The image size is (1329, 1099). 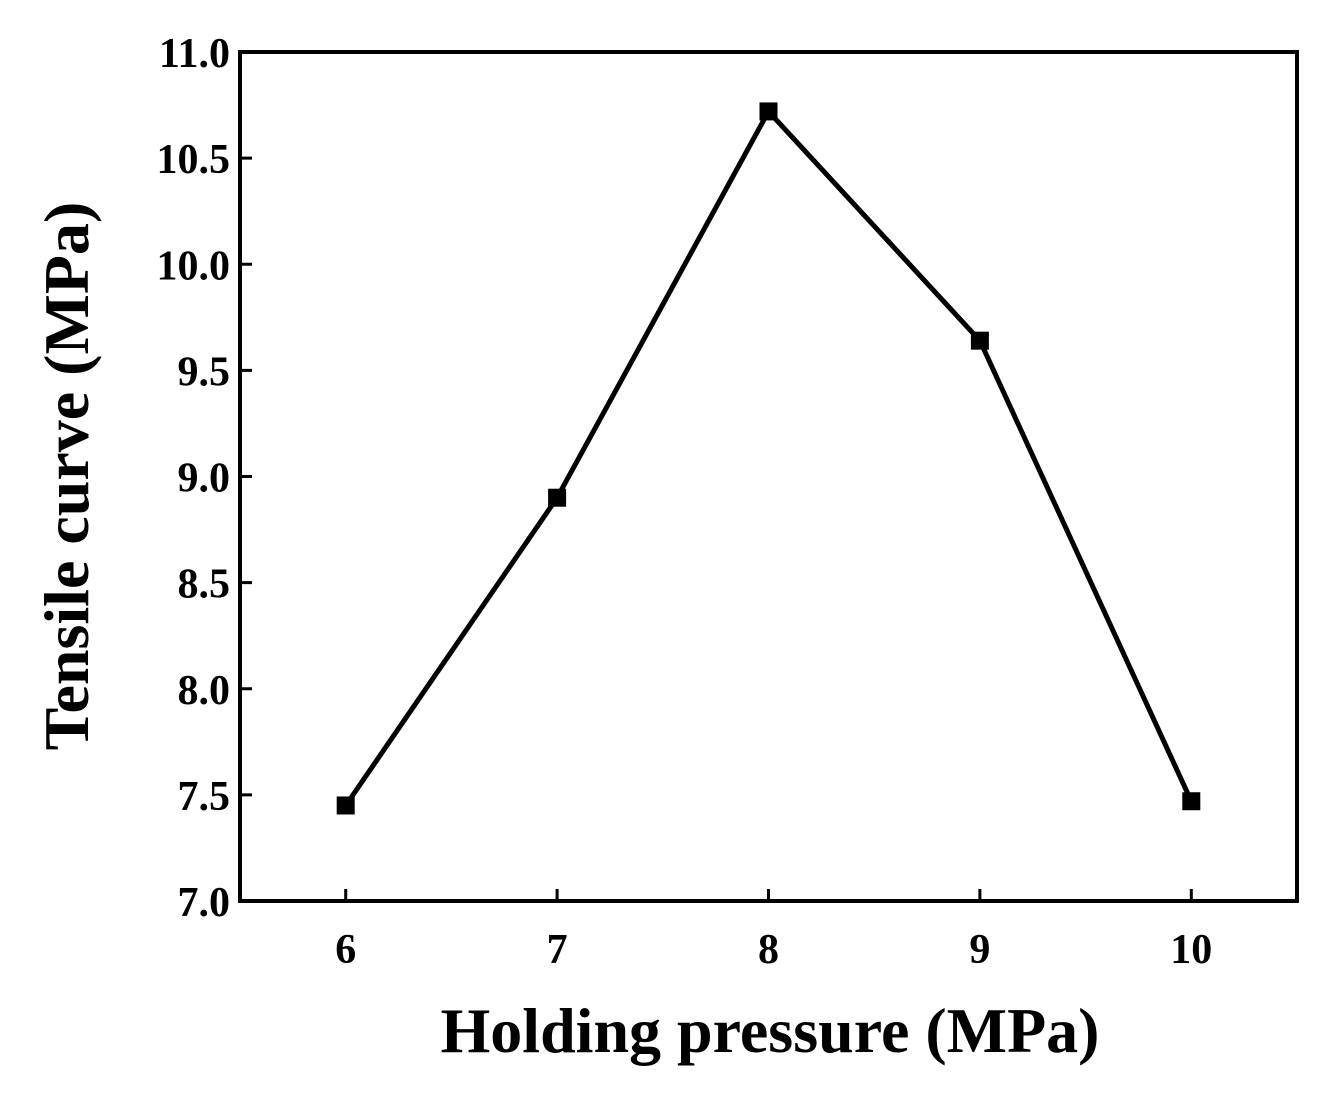 What do you see at coordinates (204, 479) in the screenshot?
I see `y-tick-label: 9.0` at bounding box center [204, 479].